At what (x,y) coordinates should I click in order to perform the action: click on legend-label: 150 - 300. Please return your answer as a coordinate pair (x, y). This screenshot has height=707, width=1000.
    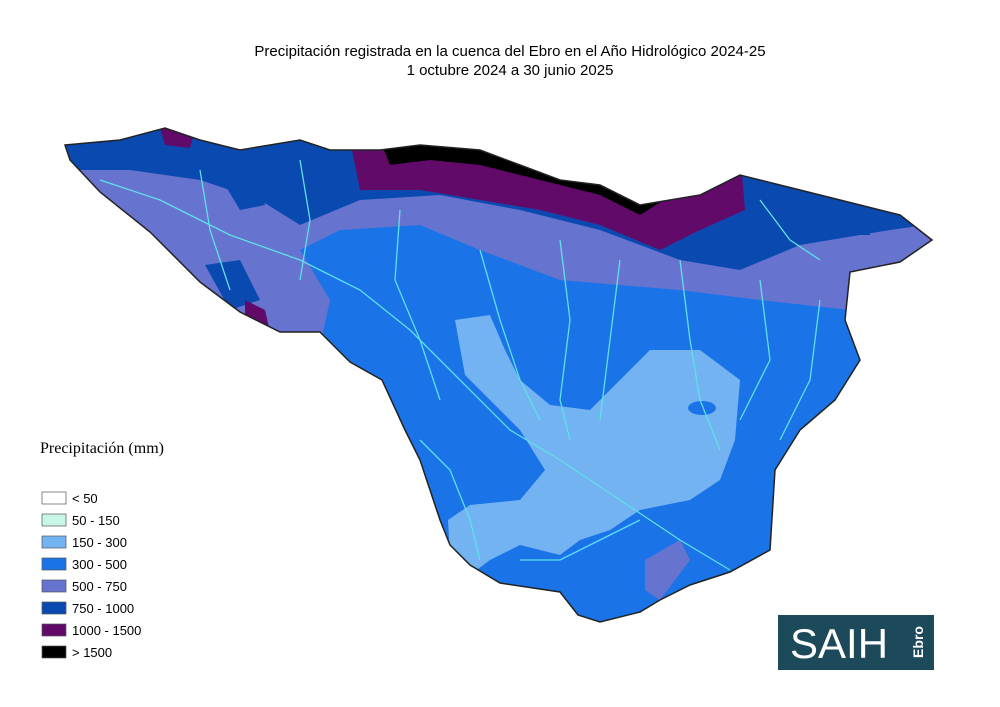
    Looking at the image, I should click on (99, 542).